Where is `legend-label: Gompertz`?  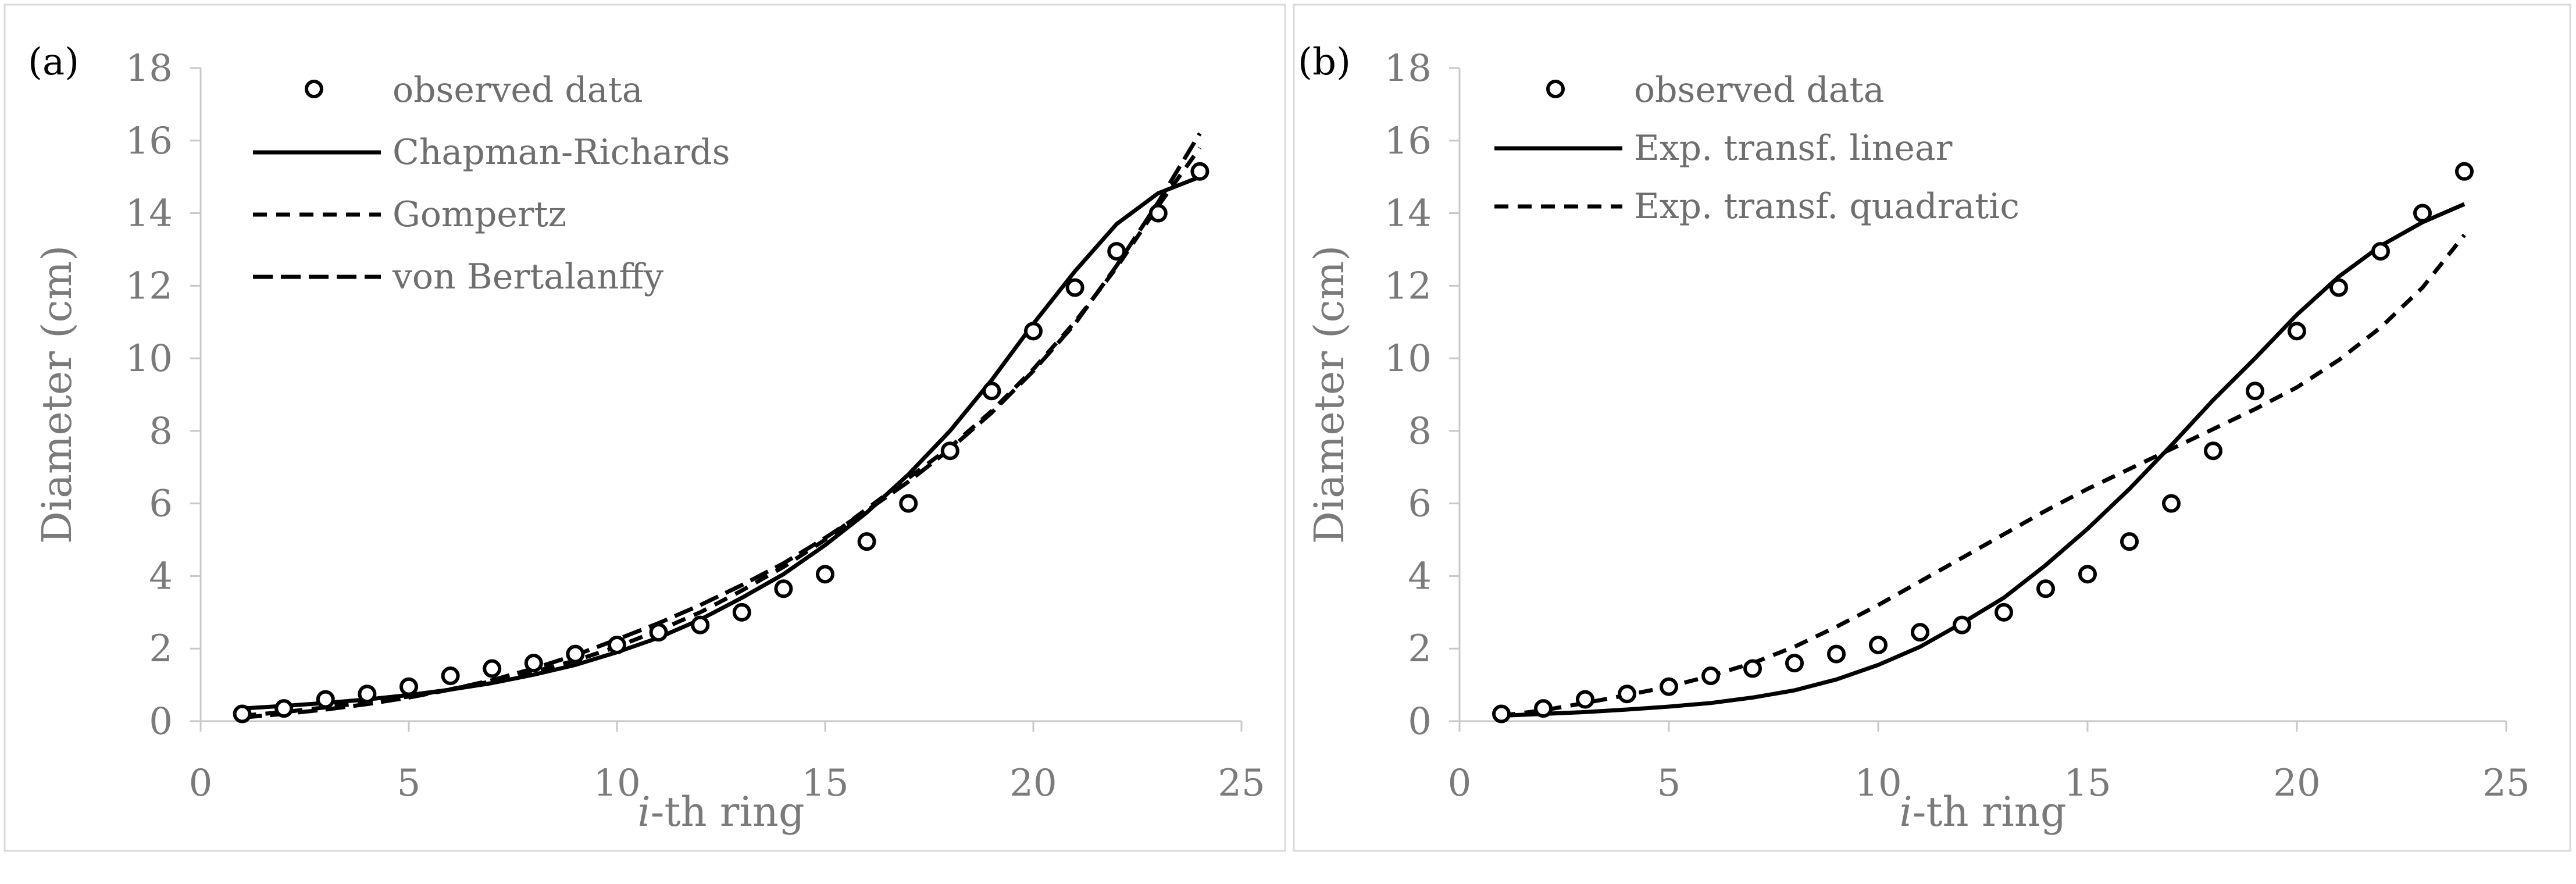
legend-label: Gompertz is located at coordinates (480, 215).